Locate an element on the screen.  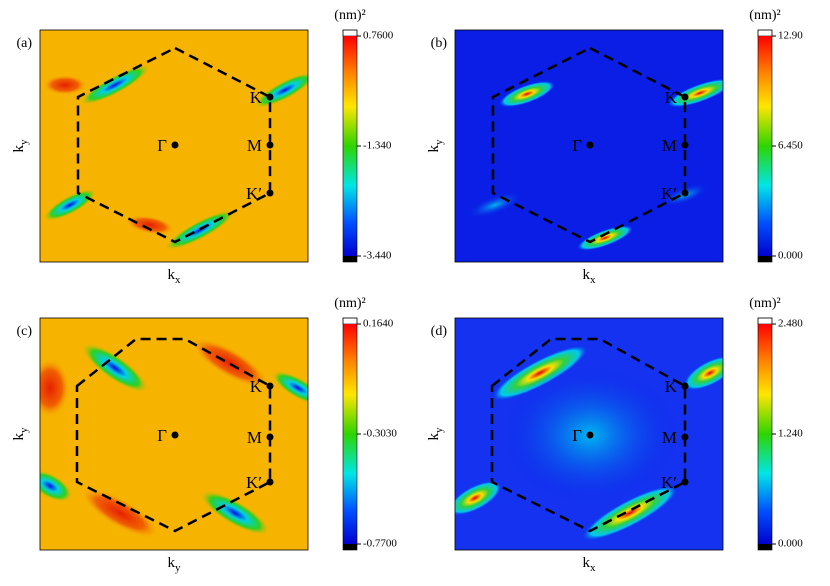
colorbar-tick-label: 2.480 is located at coordinates (790, 324).